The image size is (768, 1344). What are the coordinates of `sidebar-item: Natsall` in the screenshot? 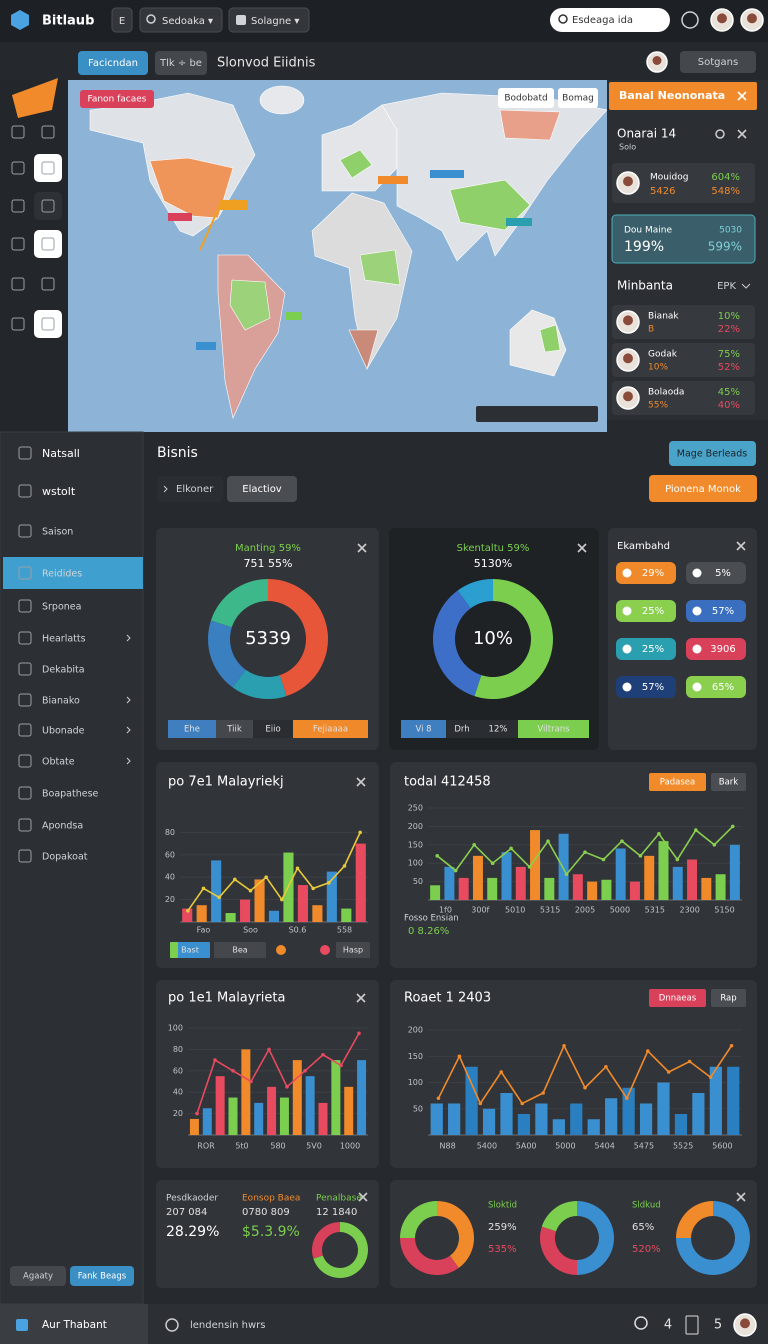 It's located at (61, 453).